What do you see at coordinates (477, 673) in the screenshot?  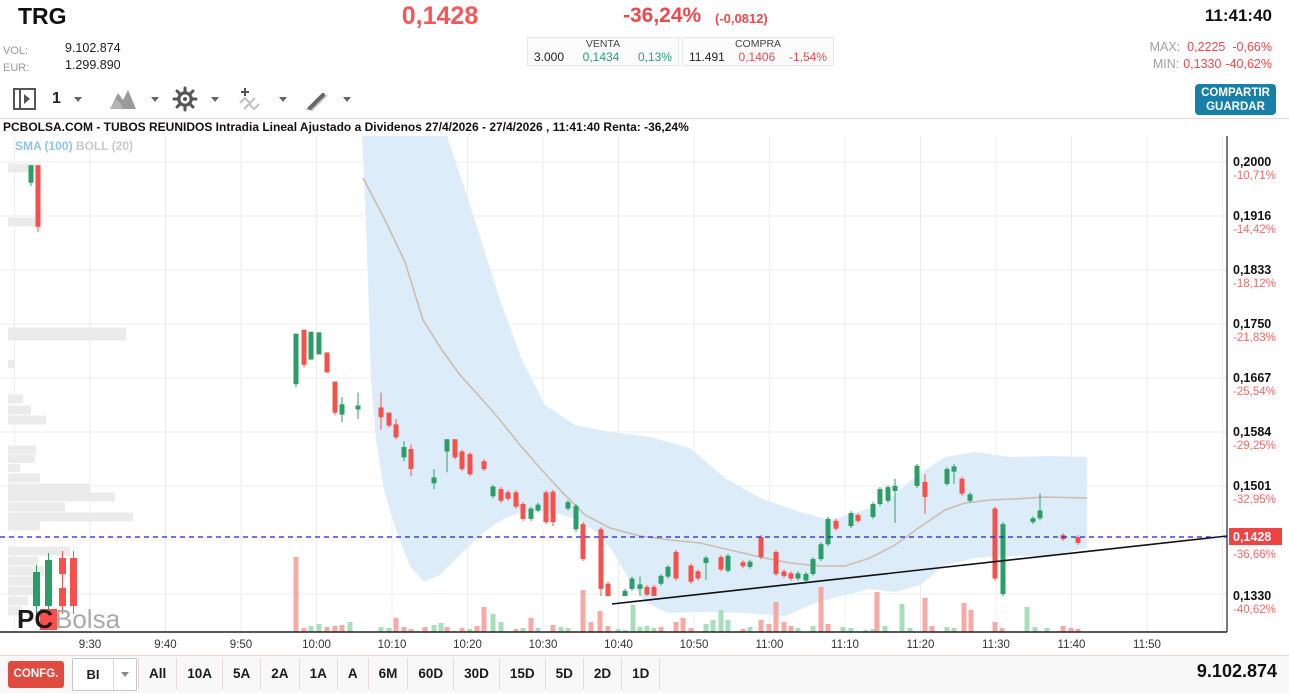 I see `range-button-30d: 30D` at bounding box center [477, 673].